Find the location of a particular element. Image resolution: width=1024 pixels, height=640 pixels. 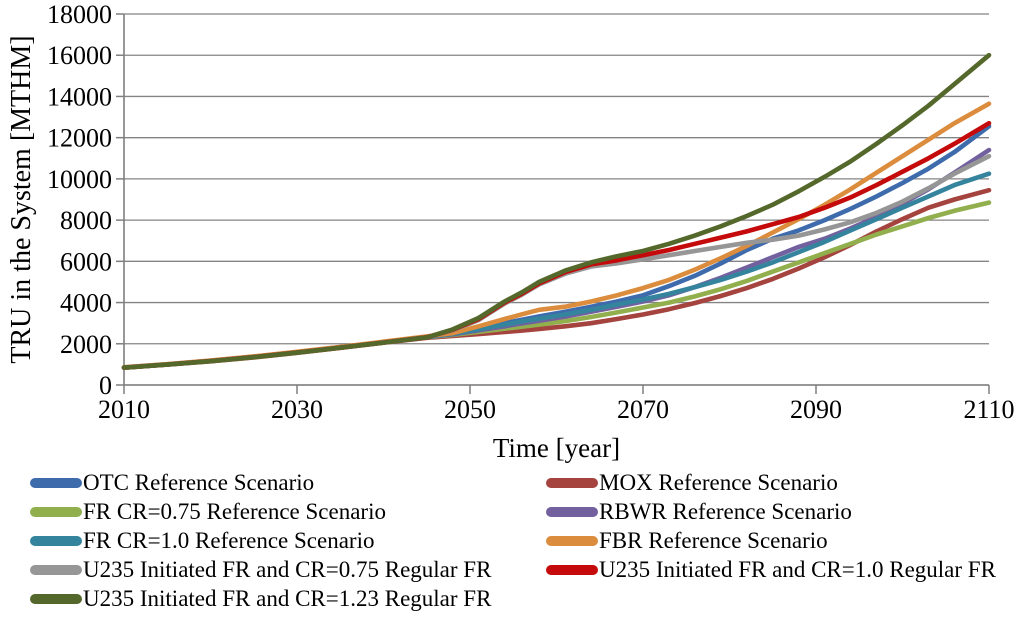

x-tick-label: 2030 is located at coordinates (297, 409).